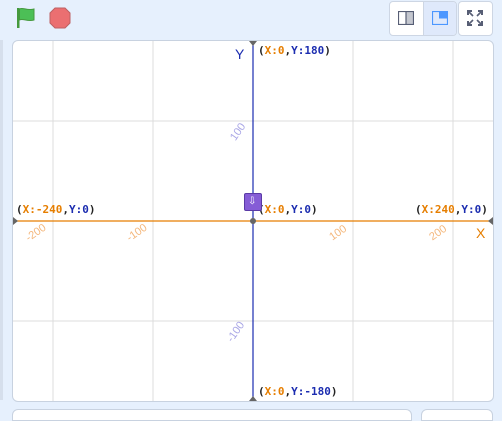 The width and height of the screenshot is (502, 421). I want to click on x-axis-label: X, so click(481, 233).